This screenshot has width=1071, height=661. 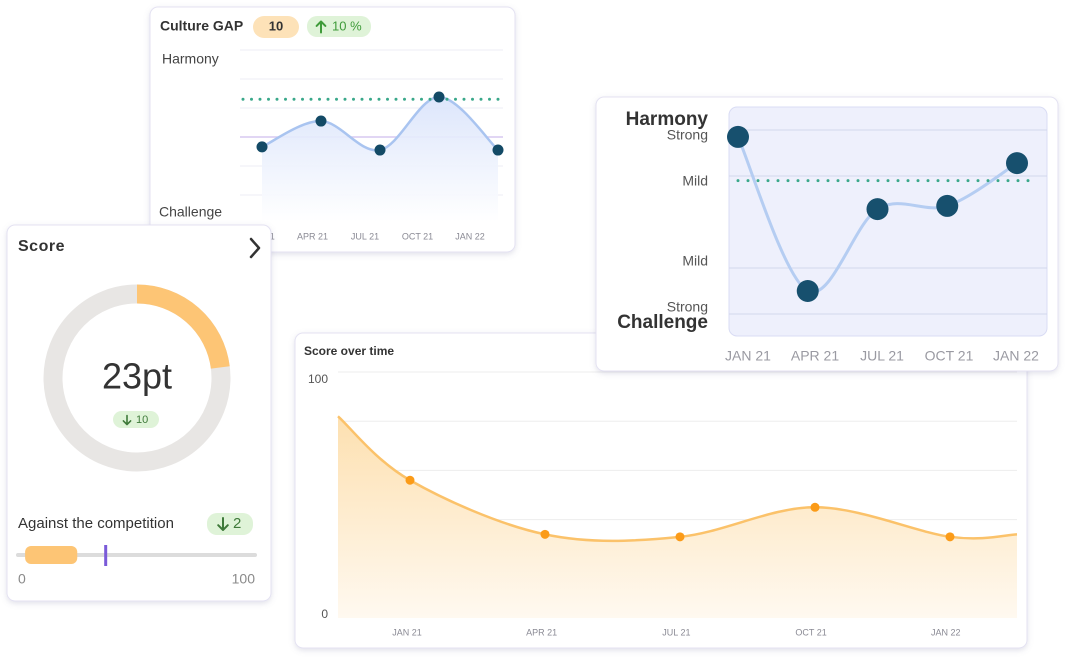 What do you see at coordinates (22, 579) in the screenshot?
I see `slider-tick-label: 0` at bounding box center [22, 579].